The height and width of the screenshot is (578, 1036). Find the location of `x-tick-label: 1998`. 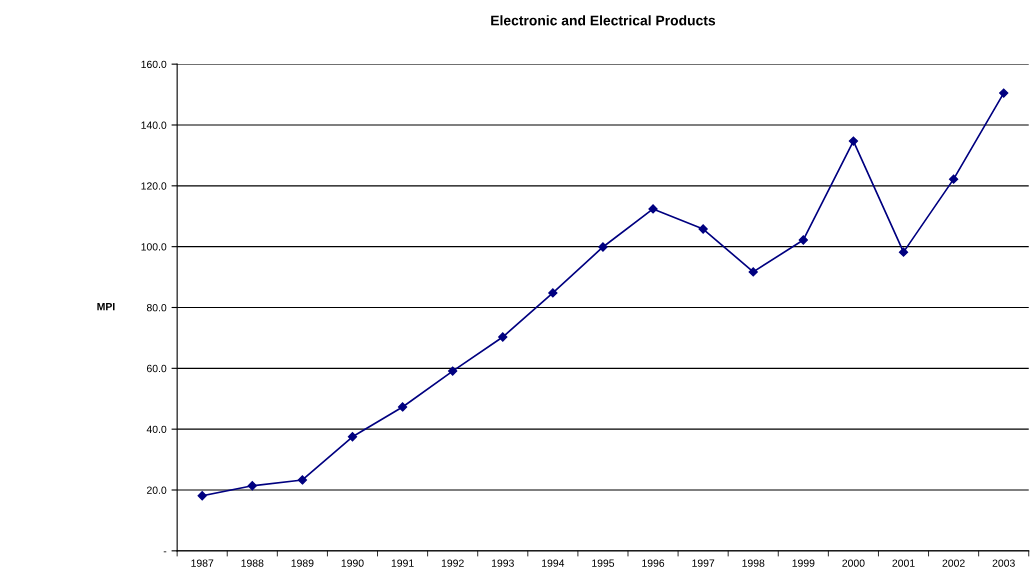

x-tick-label: 1998 is located at coordinates (753, 563).